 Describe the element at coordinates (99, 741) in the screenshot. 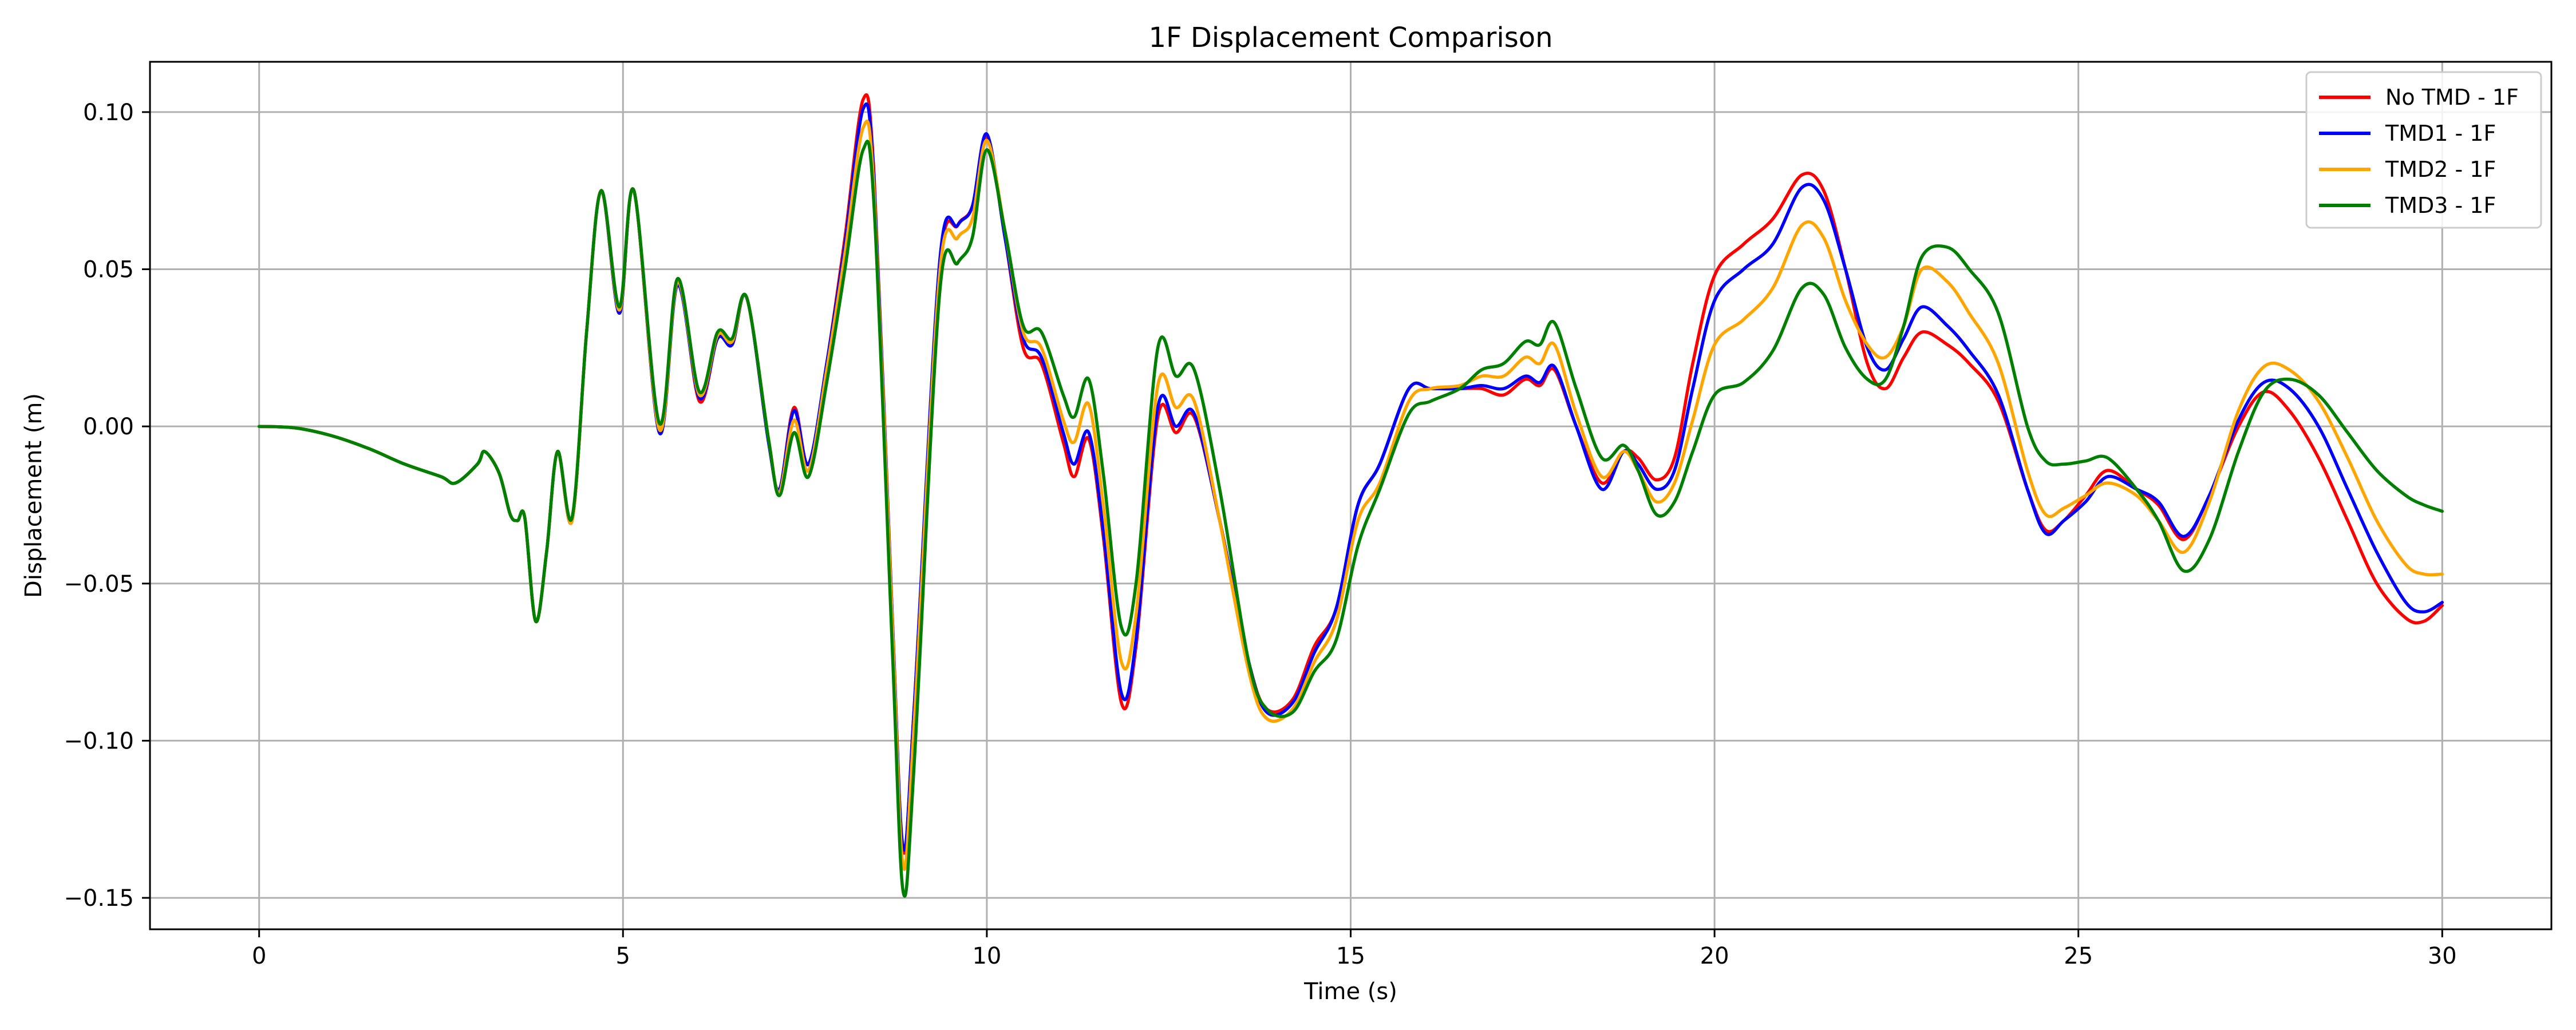

I see `y-tick-label: −0.10` at that location.